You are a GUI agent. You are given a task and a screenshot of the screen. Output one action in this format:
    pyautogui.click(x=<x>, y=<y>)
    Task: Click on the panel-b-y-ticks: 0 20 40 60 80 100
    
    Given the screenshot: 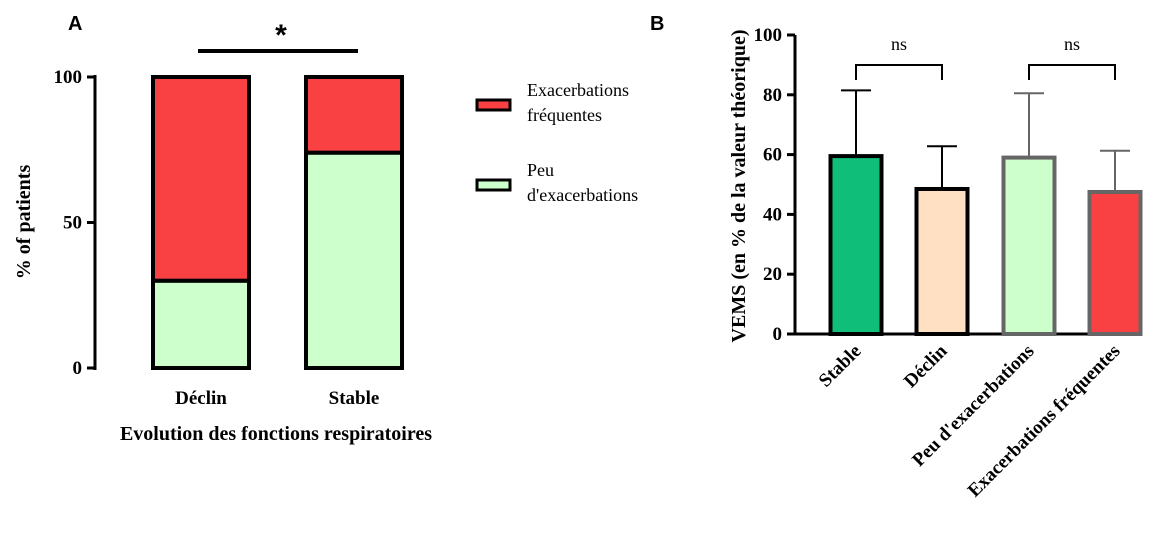 What is the action you would take?
    pyautogui.click(x=774, y=185)
    